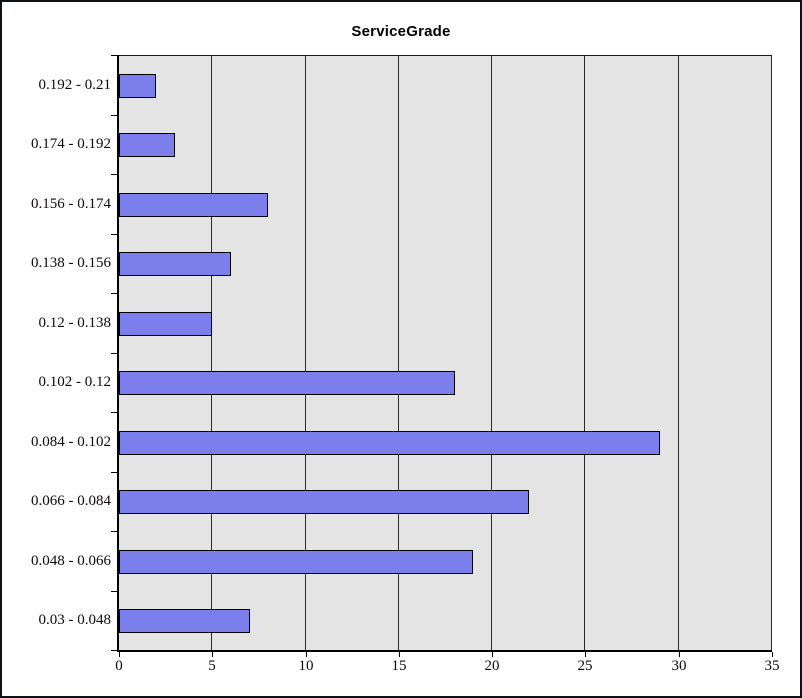 Image resolution: width=802 pixels, height=698 pixels. I want to click on y-category-label: 0.156 - 0.174, so click(71, 204).